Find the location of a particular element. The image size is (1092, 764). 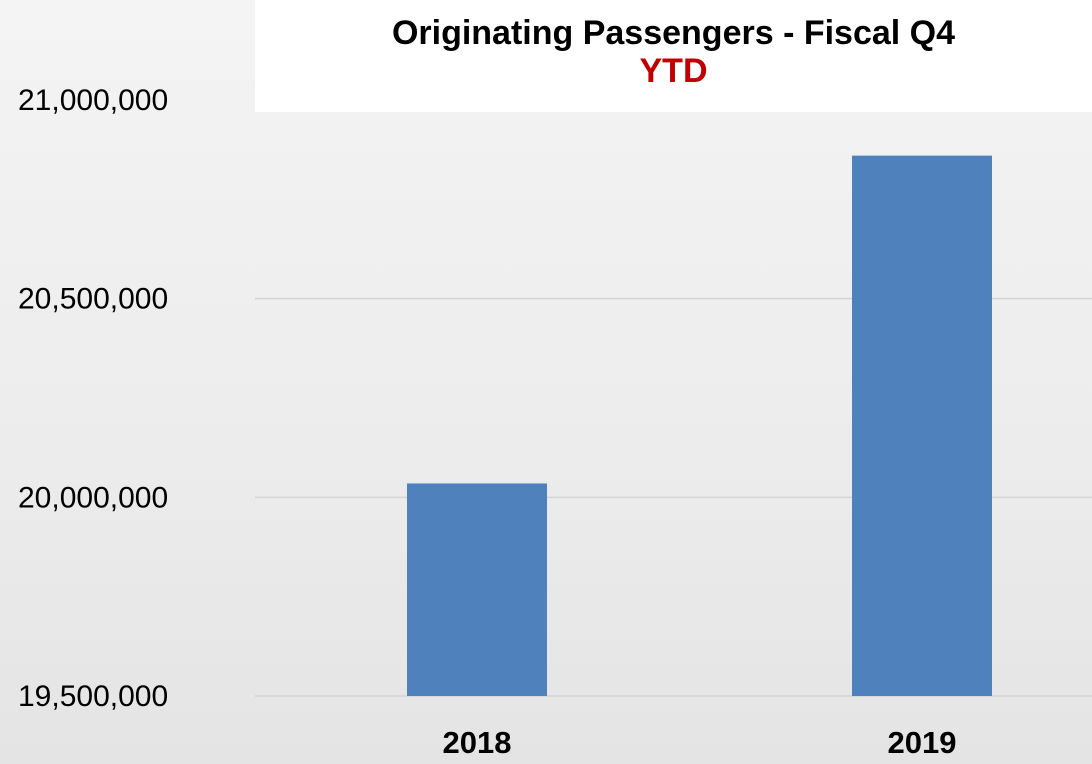

x-tick-label: 2019 is located at coordinates (922, 742).